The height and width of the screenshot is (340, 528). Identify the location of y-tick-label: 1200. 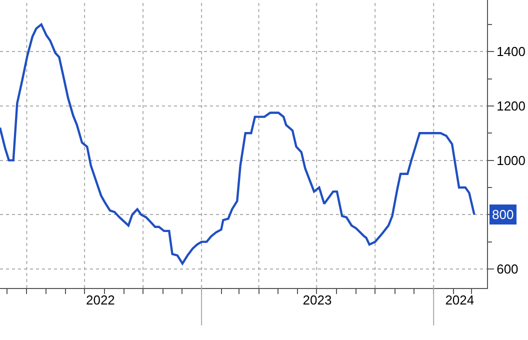
(511, 106).